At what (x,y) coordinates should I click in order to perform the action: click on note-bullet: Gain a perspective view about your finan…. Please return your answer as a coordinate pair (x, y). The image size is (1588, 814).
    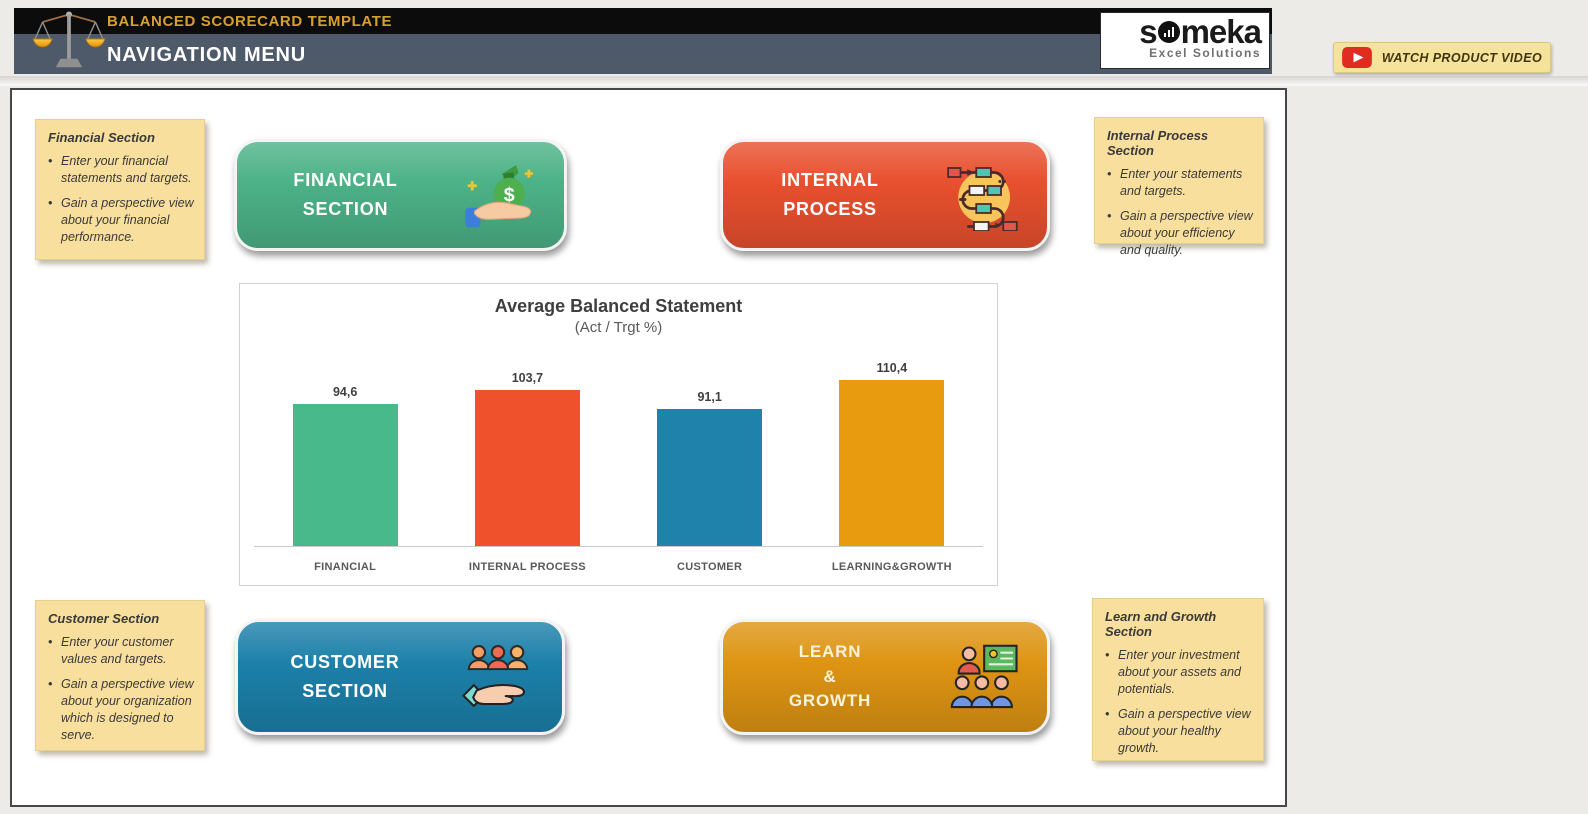
    Looking at the image, I should click on (122, 220).